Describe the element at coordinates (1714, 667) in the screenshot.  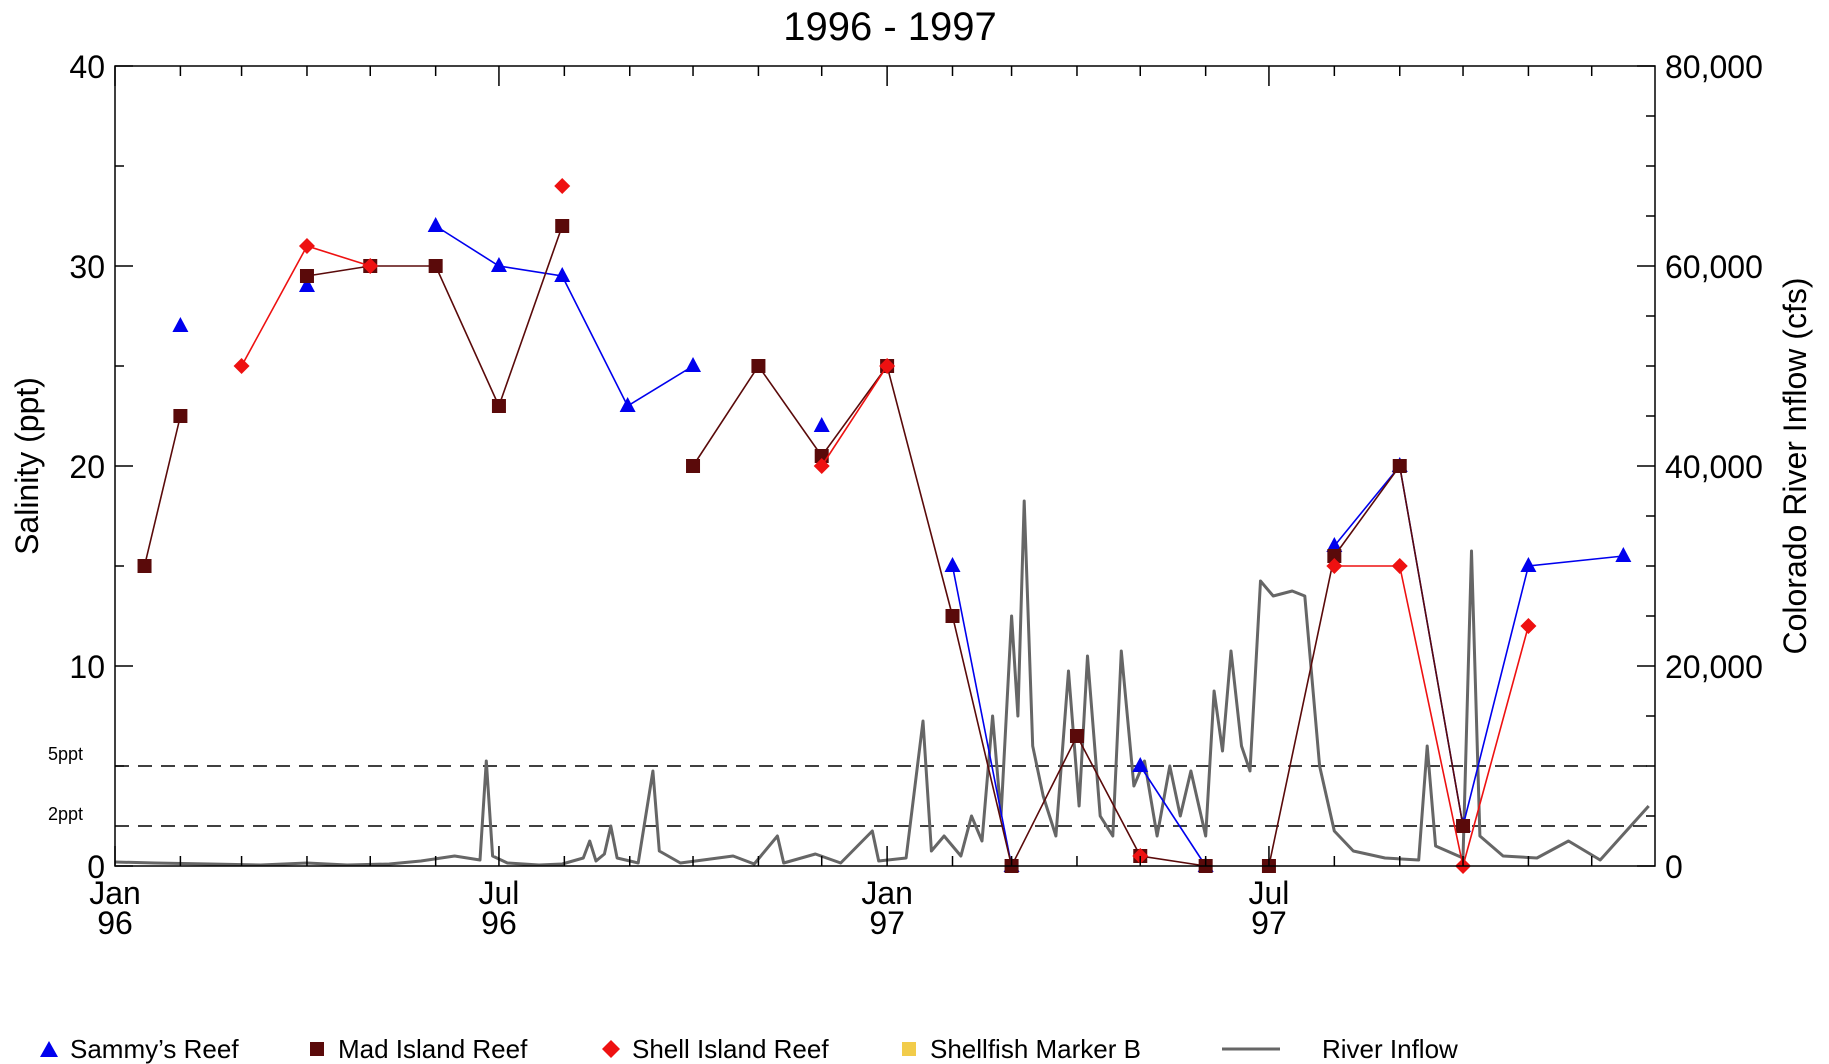
I see `y2-tick-label: 20,000` at that location.